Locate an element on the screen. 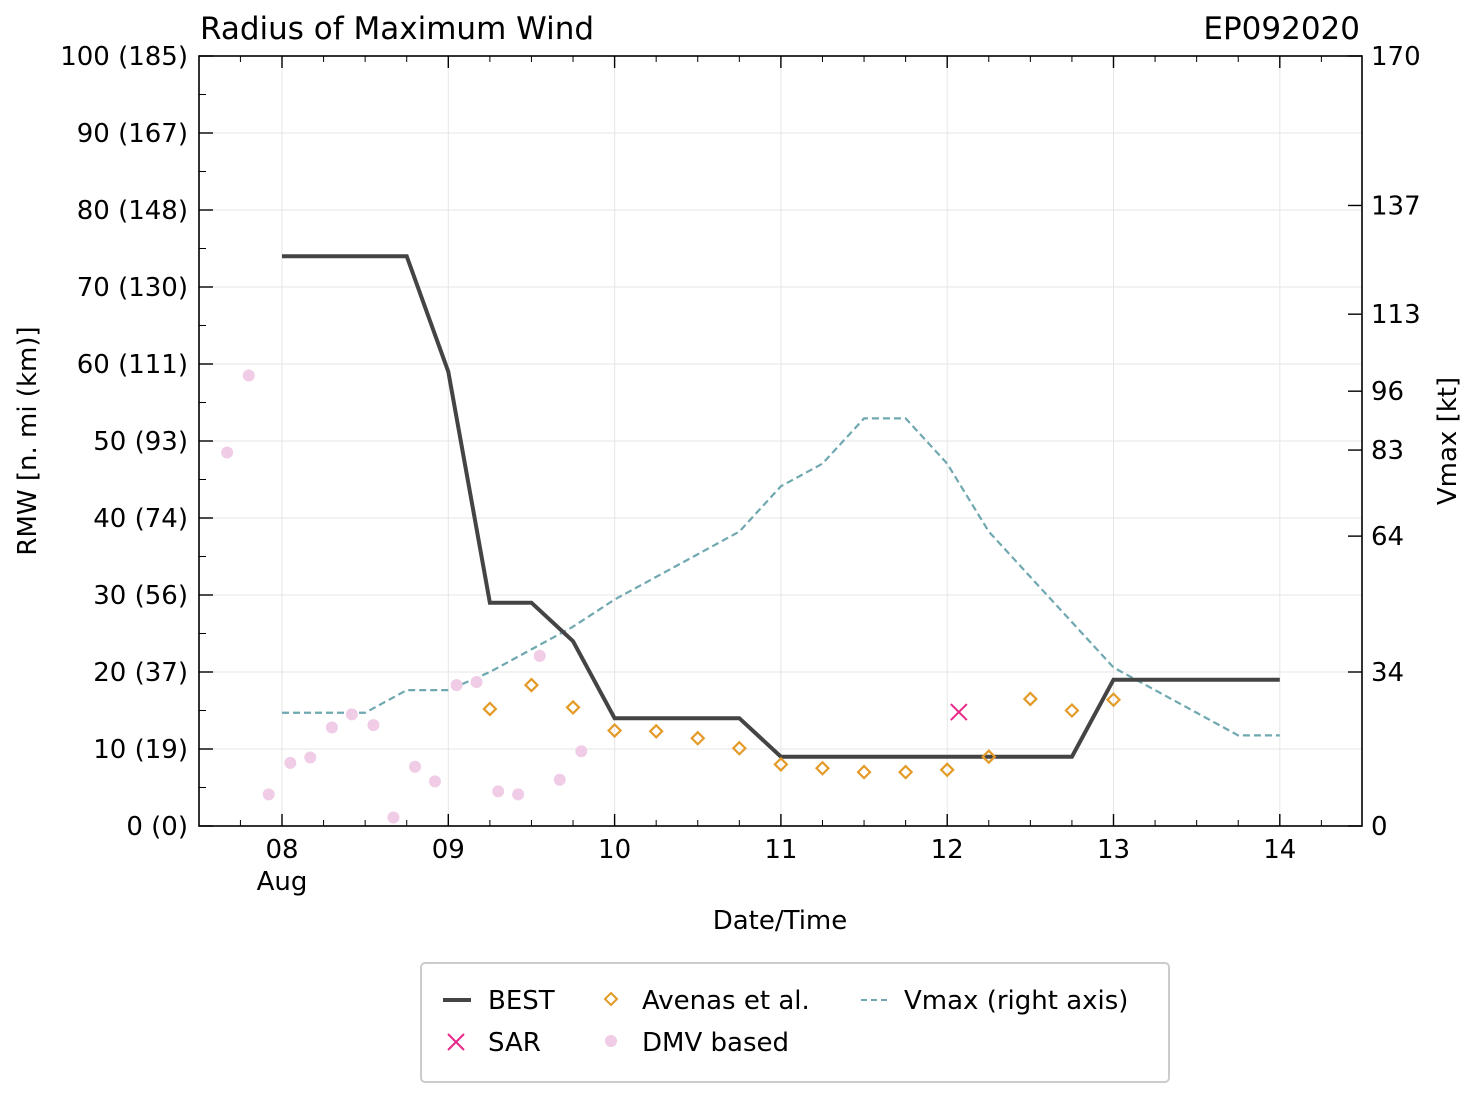 This screenshot has width=1477, height=1096. x-tick-label: 12 is located at coordinates (947, 850).